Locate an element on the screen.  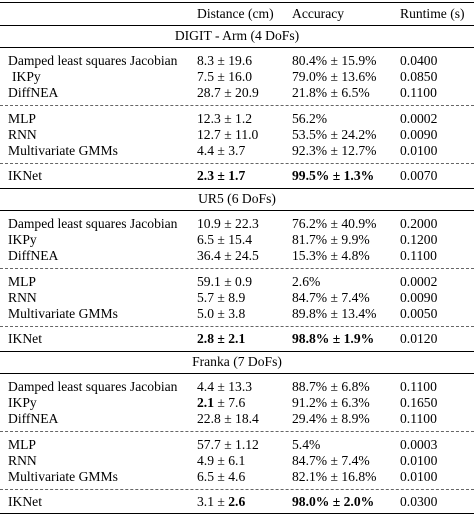
table-row: RNN 12.7 ± 11.0 53.5% ± 24.2% 0.0090 is located at coordinates (237, 135).